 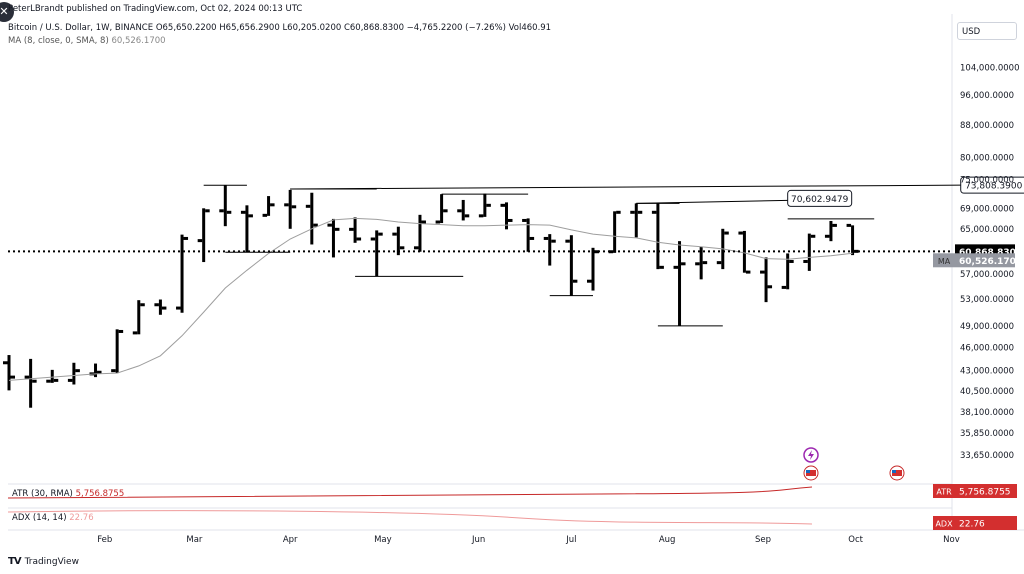 I want to click on price-badge-box, so click(x=985, y=260).